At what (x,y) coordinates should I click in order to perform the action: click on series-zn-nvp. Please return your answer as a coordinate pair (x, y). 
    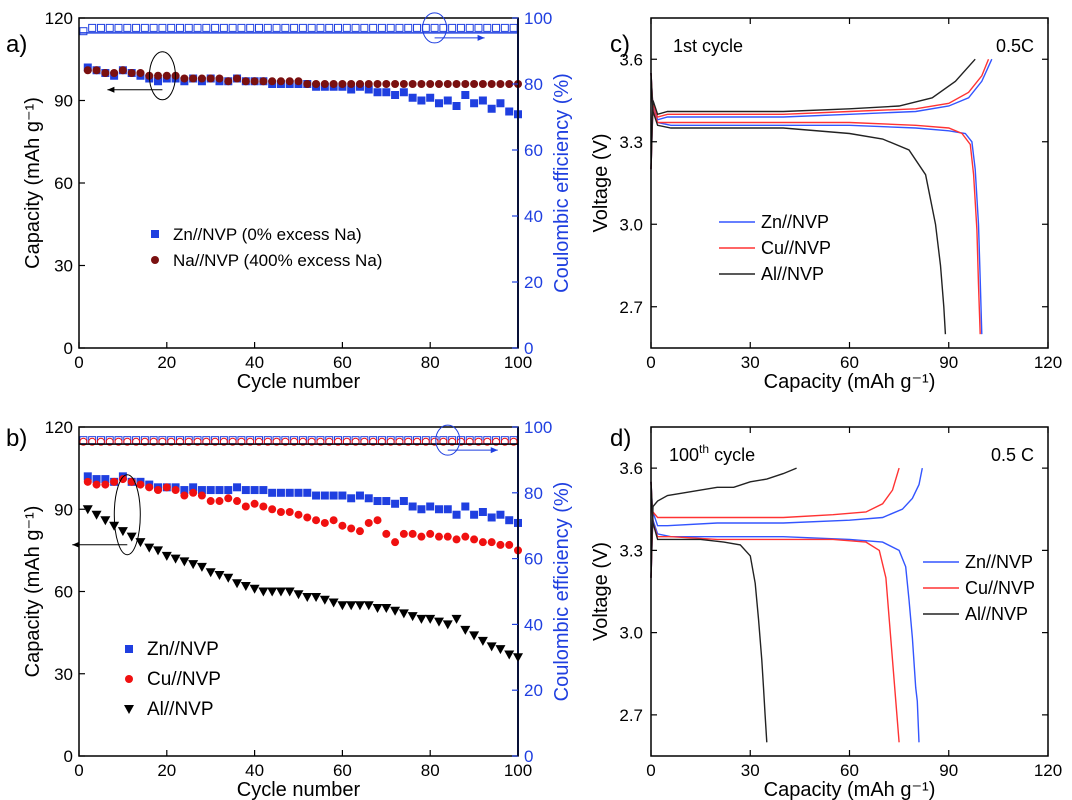
    Looking at the image, I should click on (821, 196).